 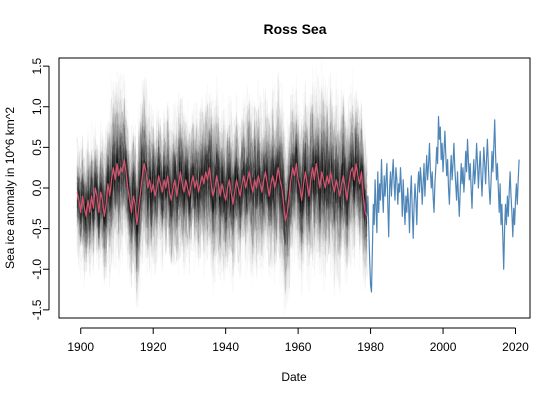 I want to click on x-axis: 1900 1920 1940 1960 1980 2000 2020, so click(x=298, y=340).